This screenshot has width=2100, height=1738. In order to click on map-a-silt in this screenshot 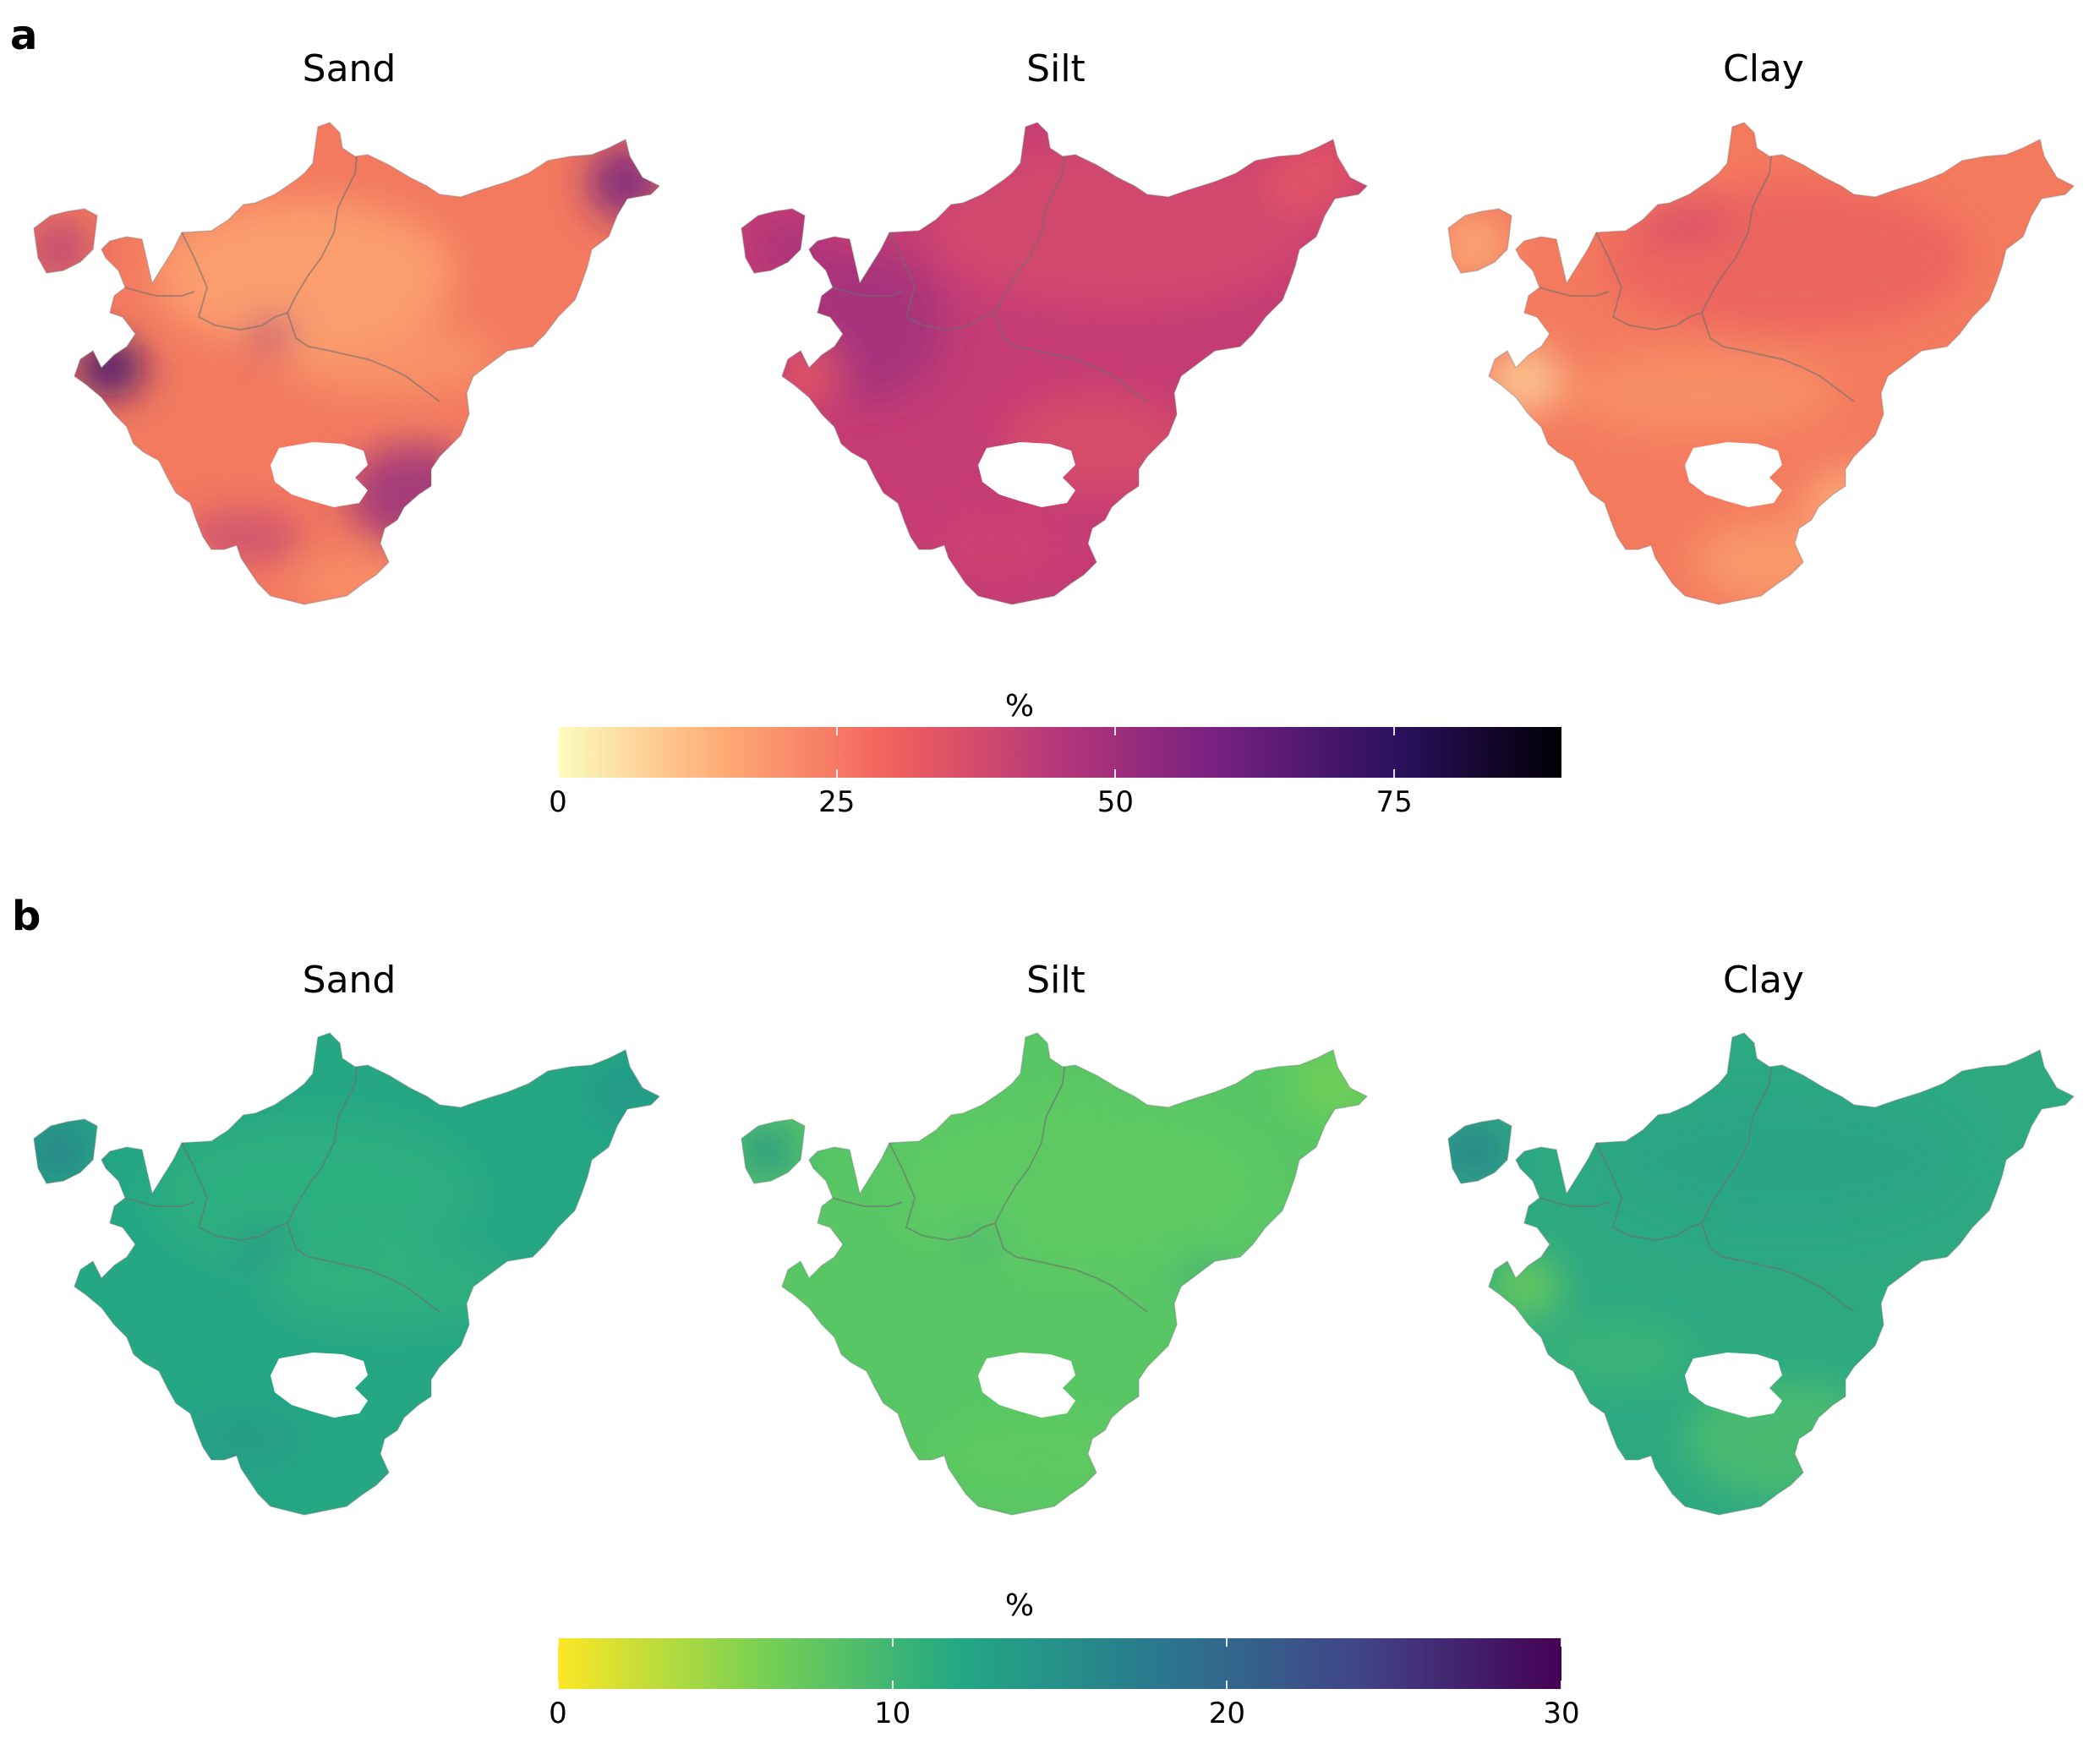, I will do `click(1055, 363)`.